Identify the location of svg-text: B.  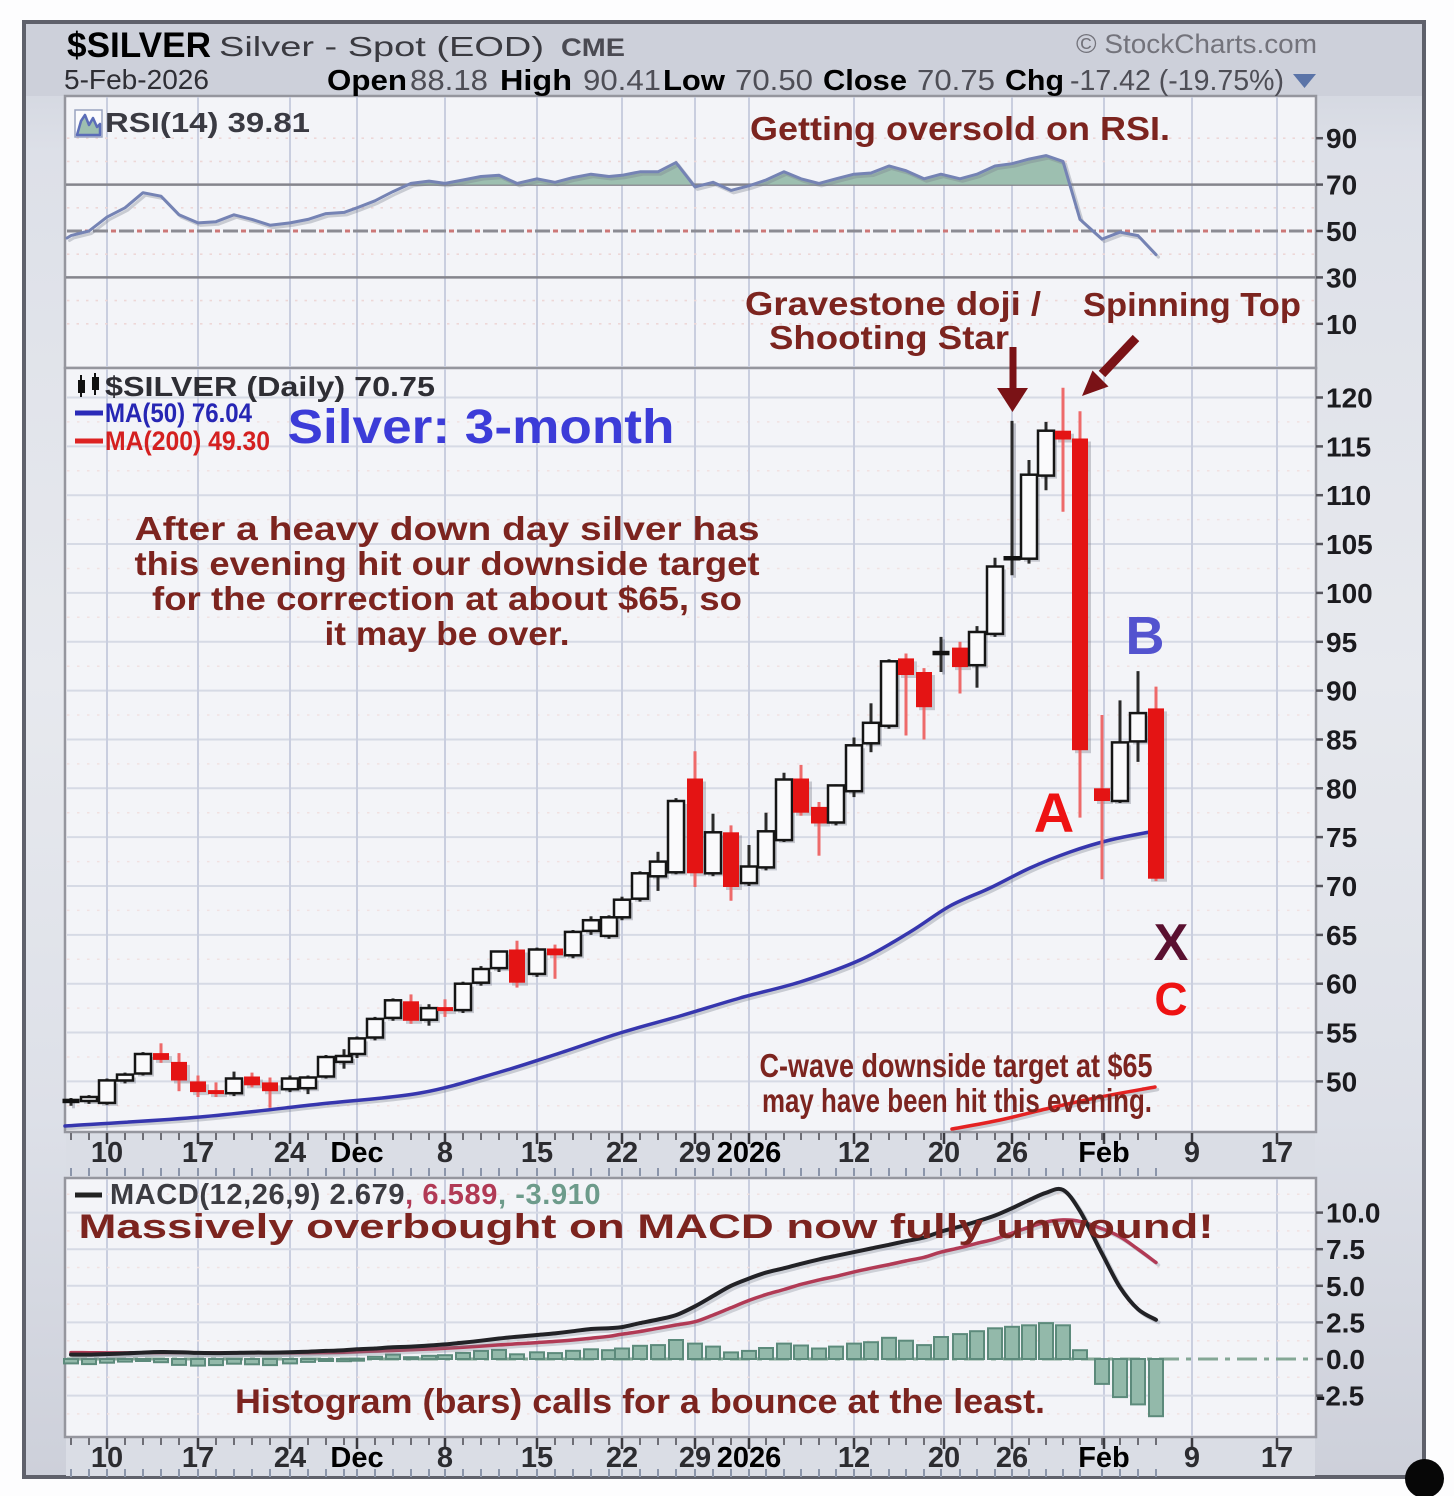
(1145, 636).